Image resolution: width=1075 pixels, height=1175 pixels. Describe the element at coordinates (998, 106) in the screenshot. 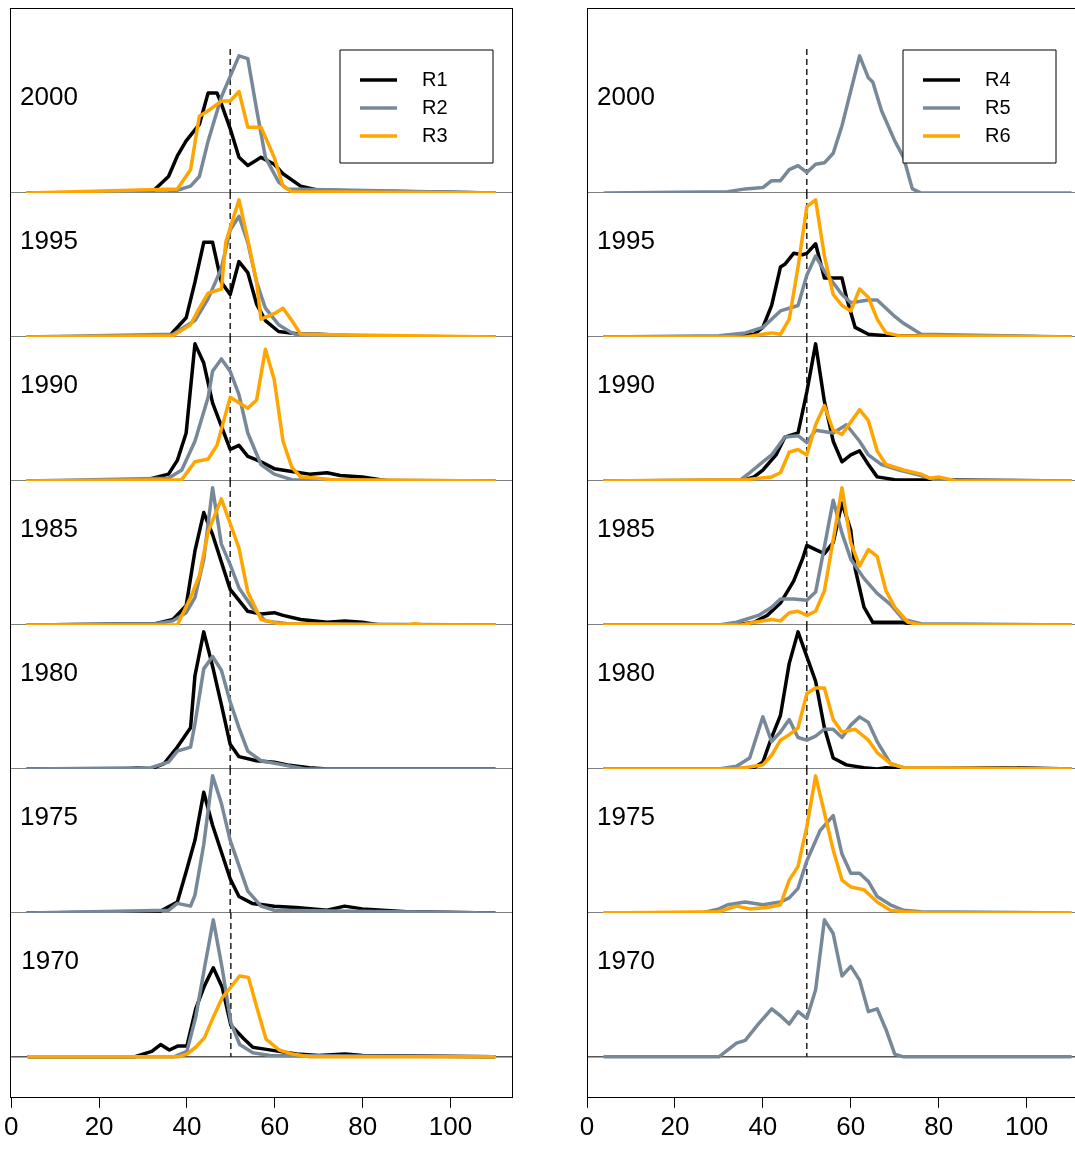

I see `legend-label: R5` at that location.